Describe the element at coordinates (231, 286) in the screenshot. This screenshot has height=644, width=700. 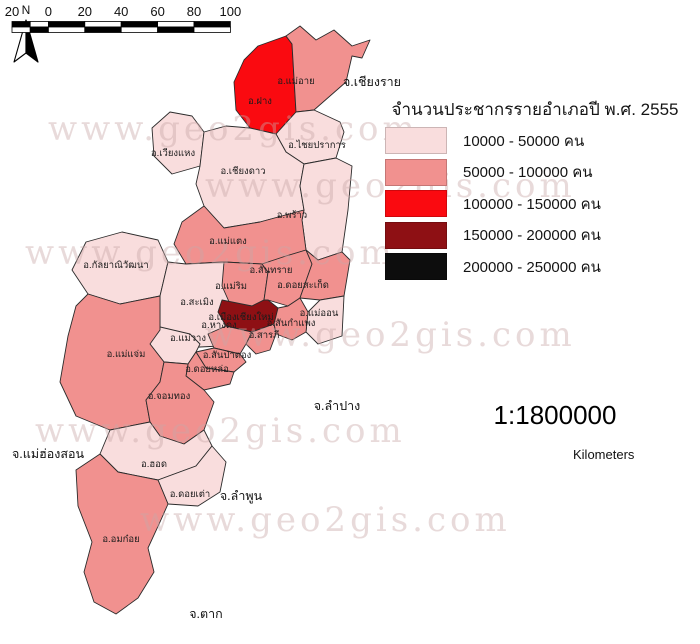
I see `district-label-mae-rim: อ.แม่ริม` at that location.